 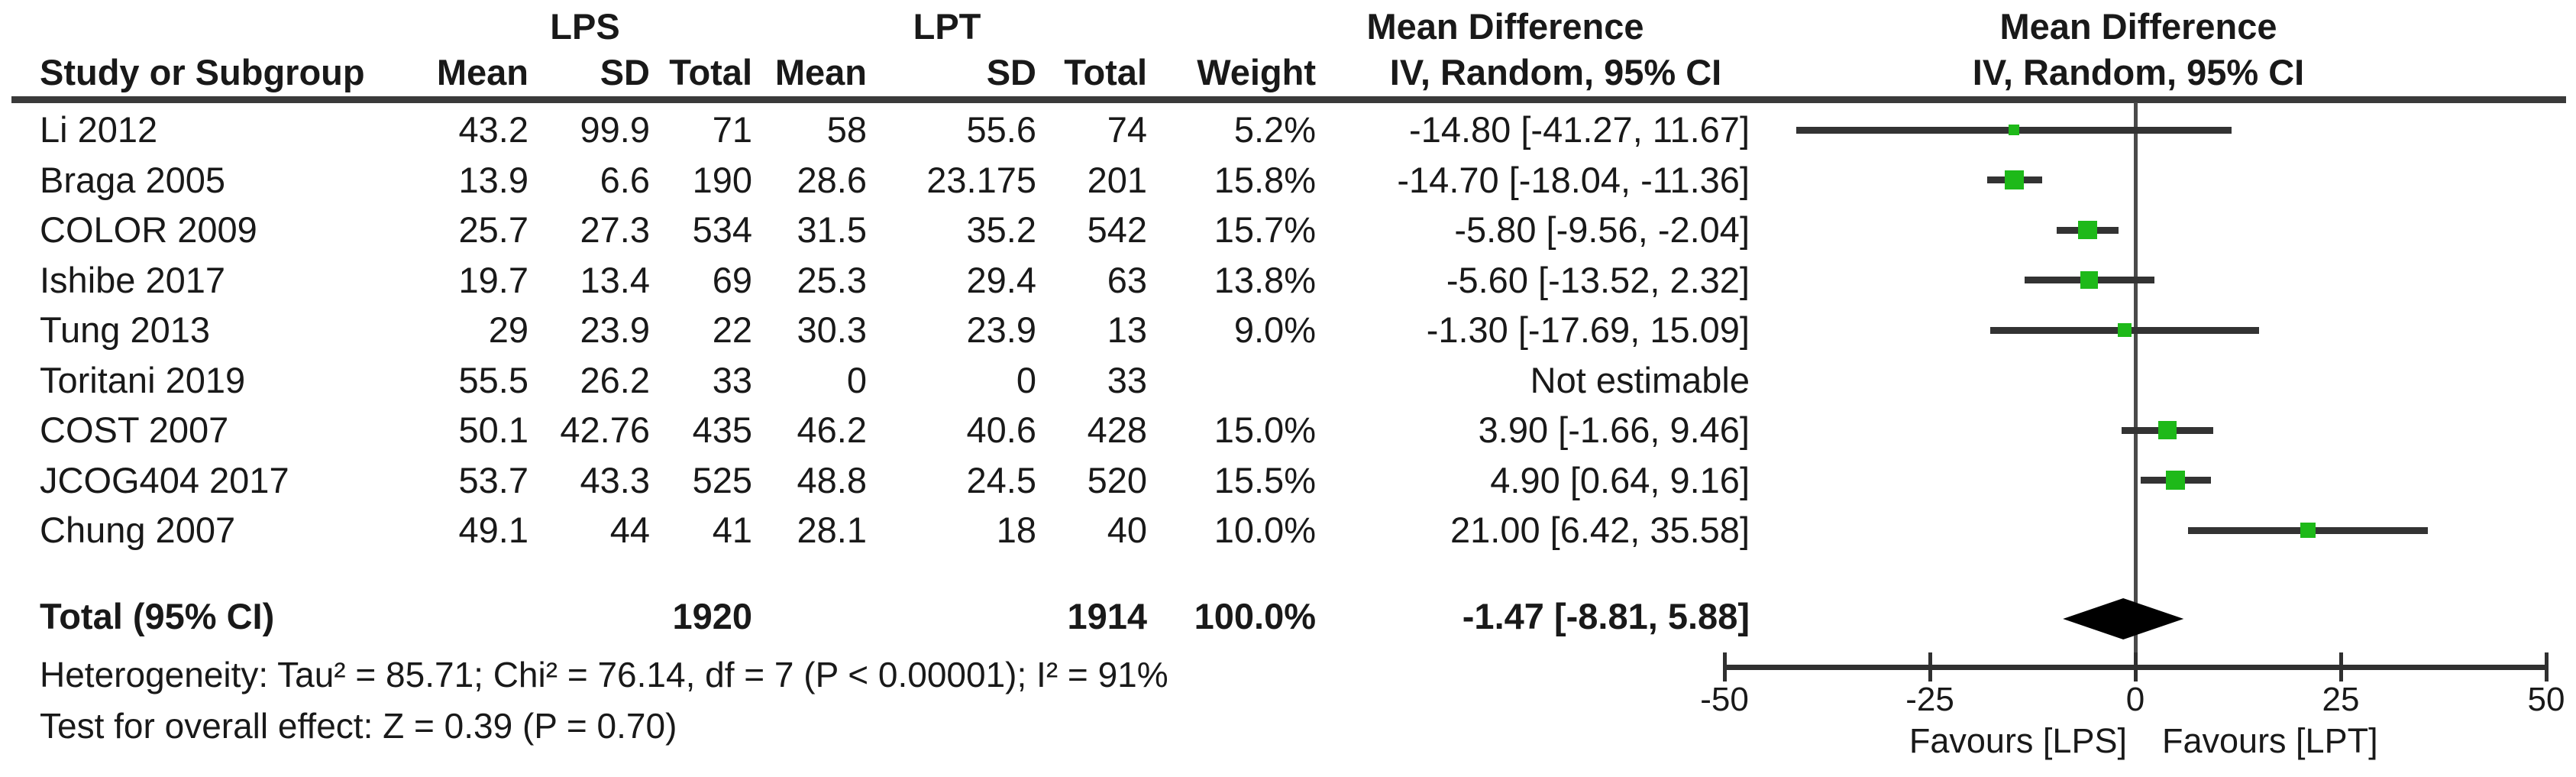 I want to click on lpt-mean-value: 46.2, so click(x=832, y=430).